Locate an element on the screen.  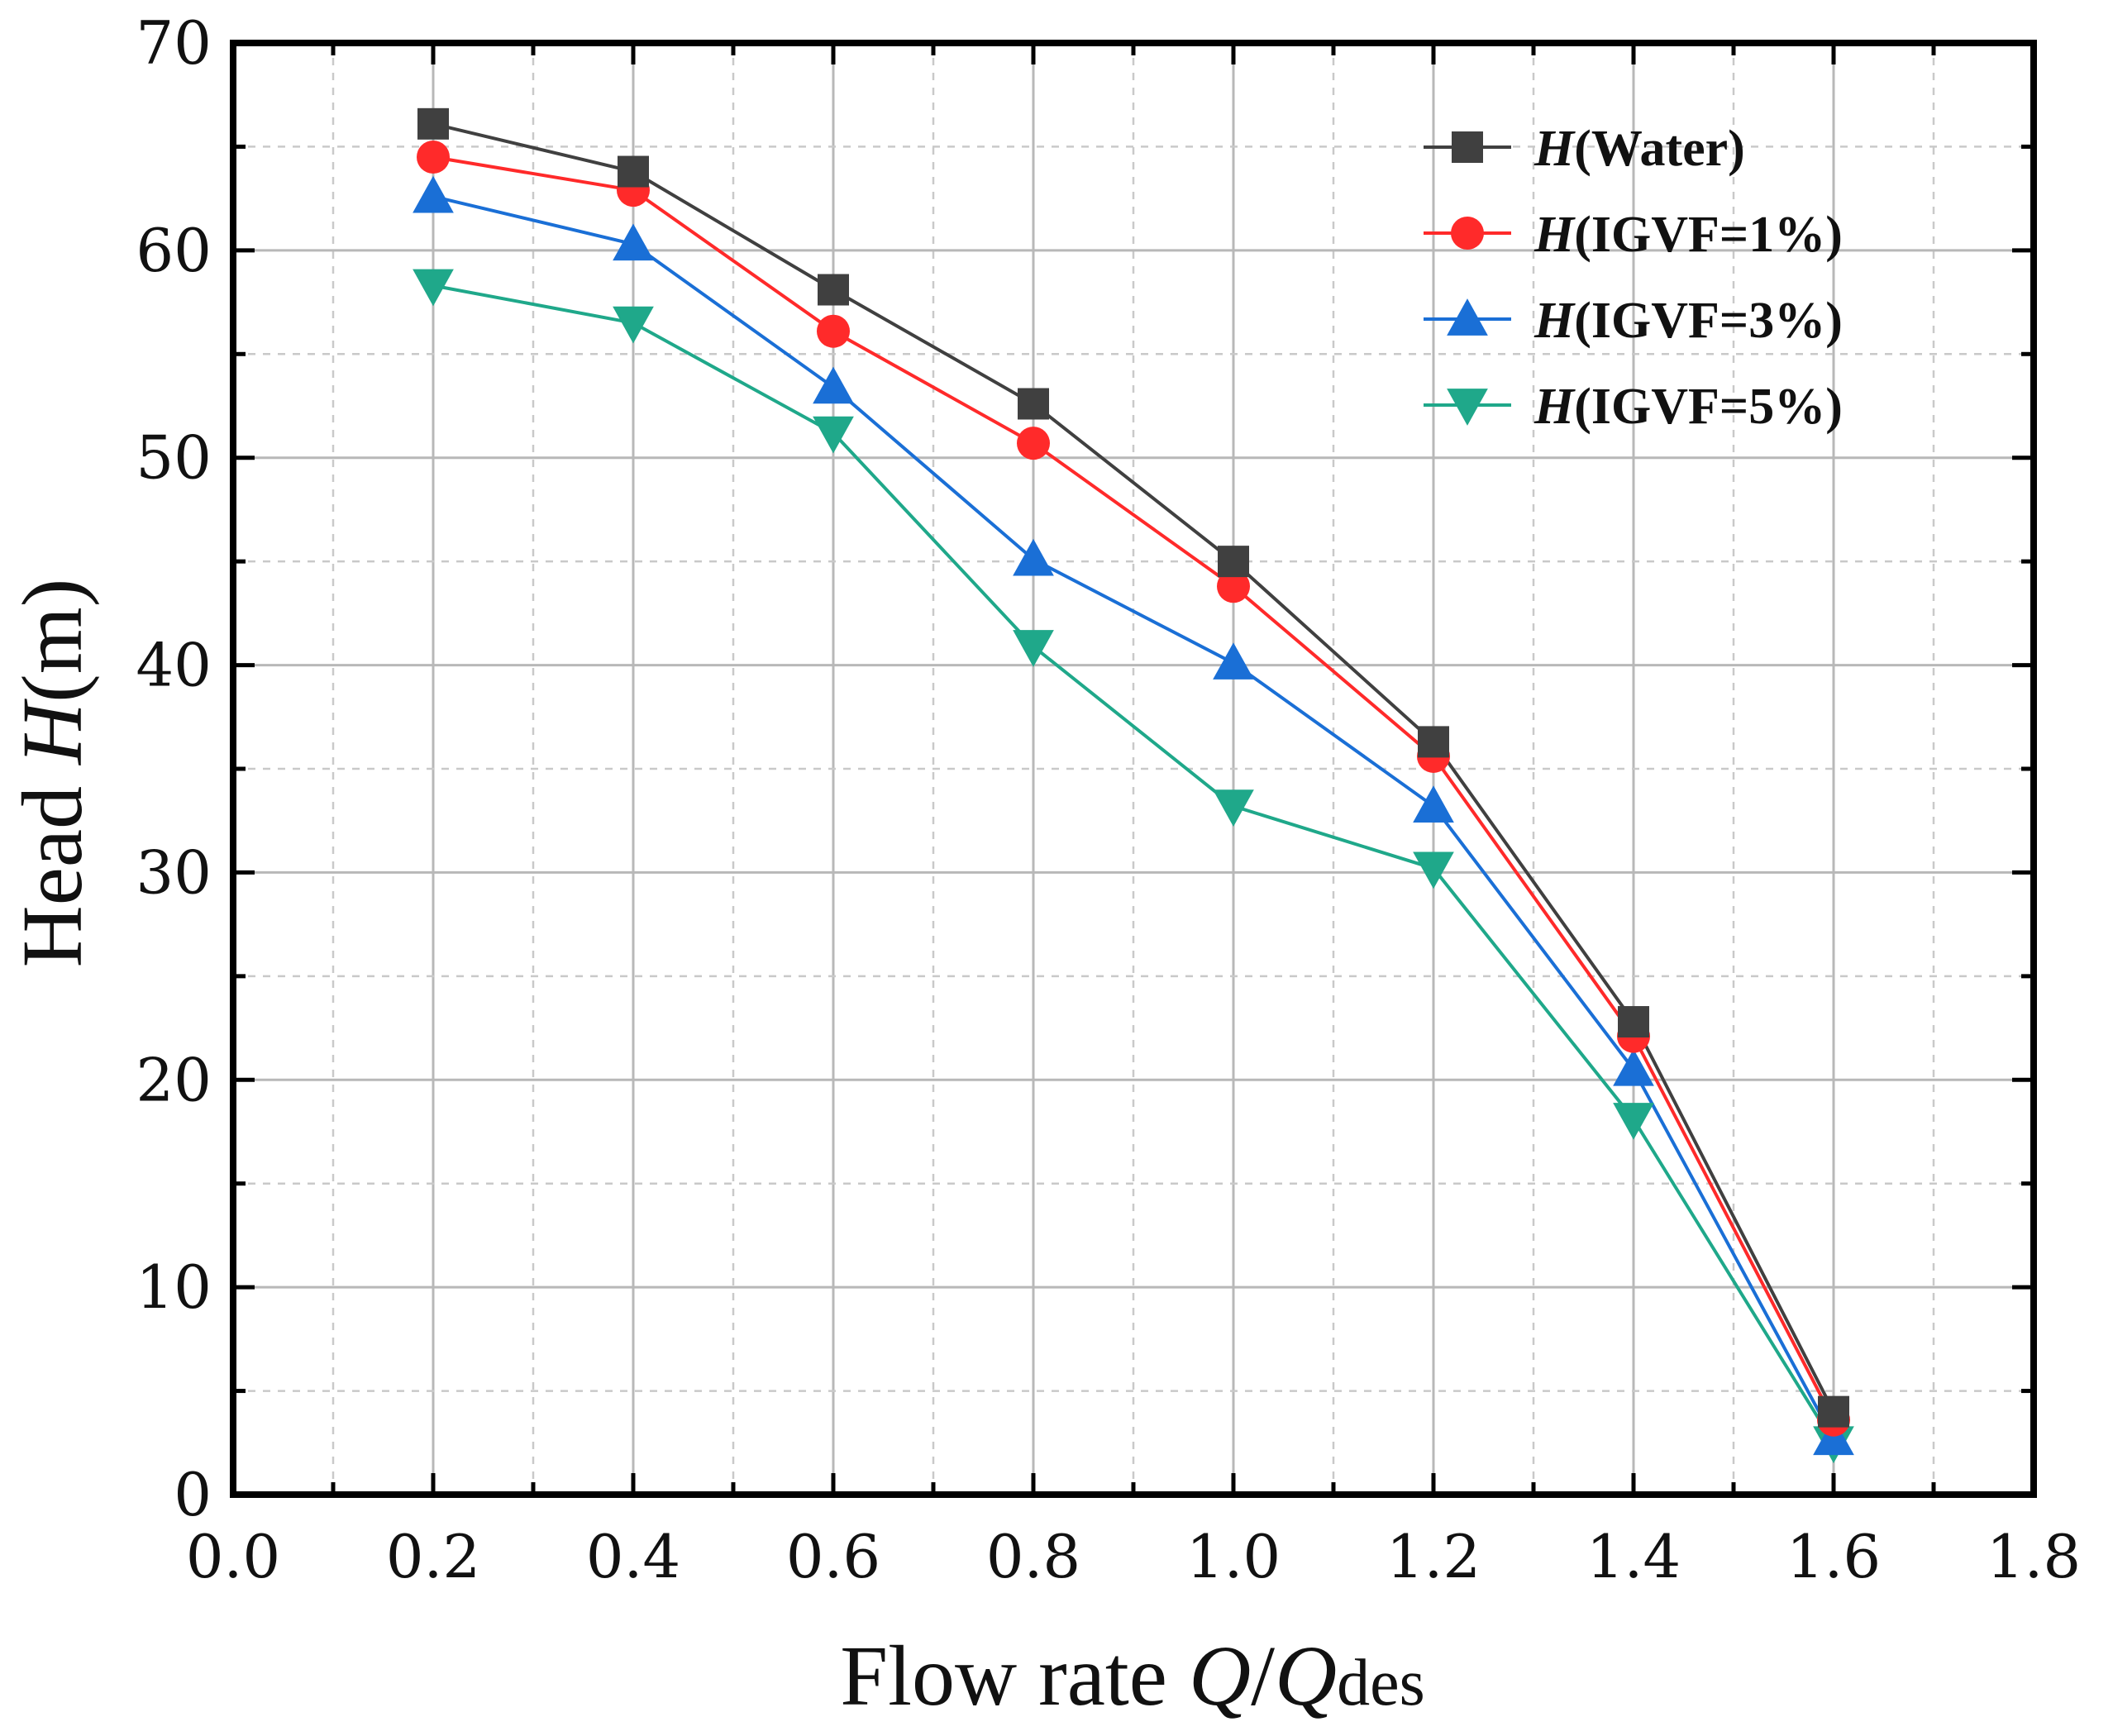
legend-item-water: H(Water) is located at coordinates (1584, 149).